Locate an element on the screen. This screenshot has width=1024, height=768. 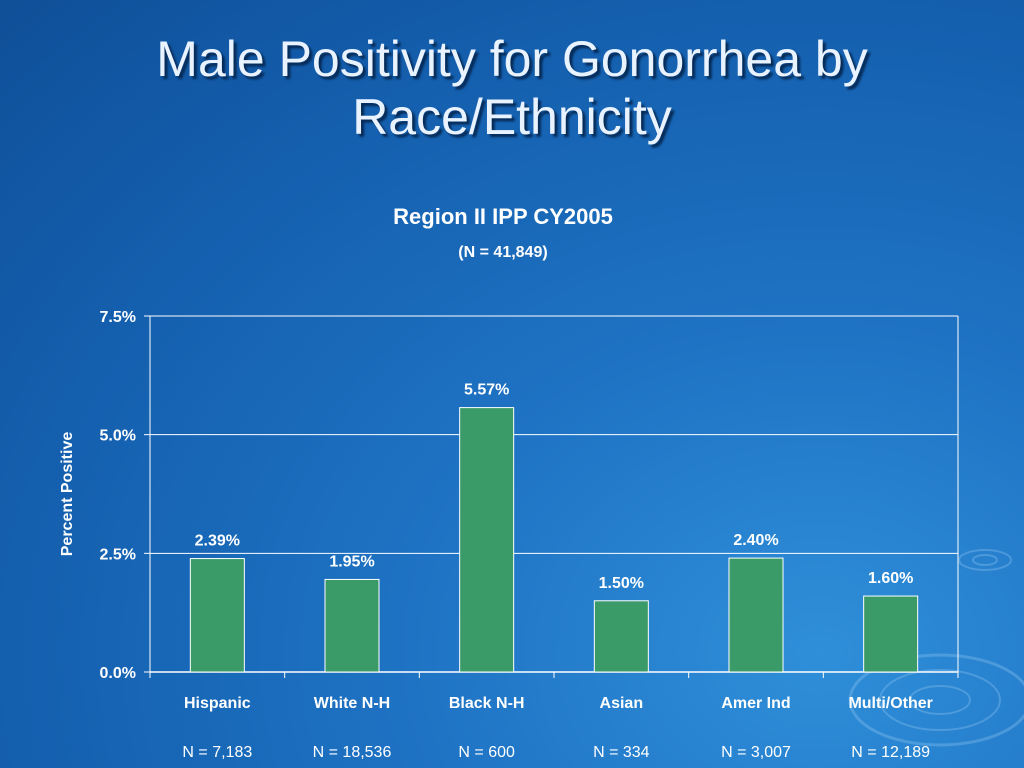
y-tick-label: 7.5% is located at coordinates (118, 317).